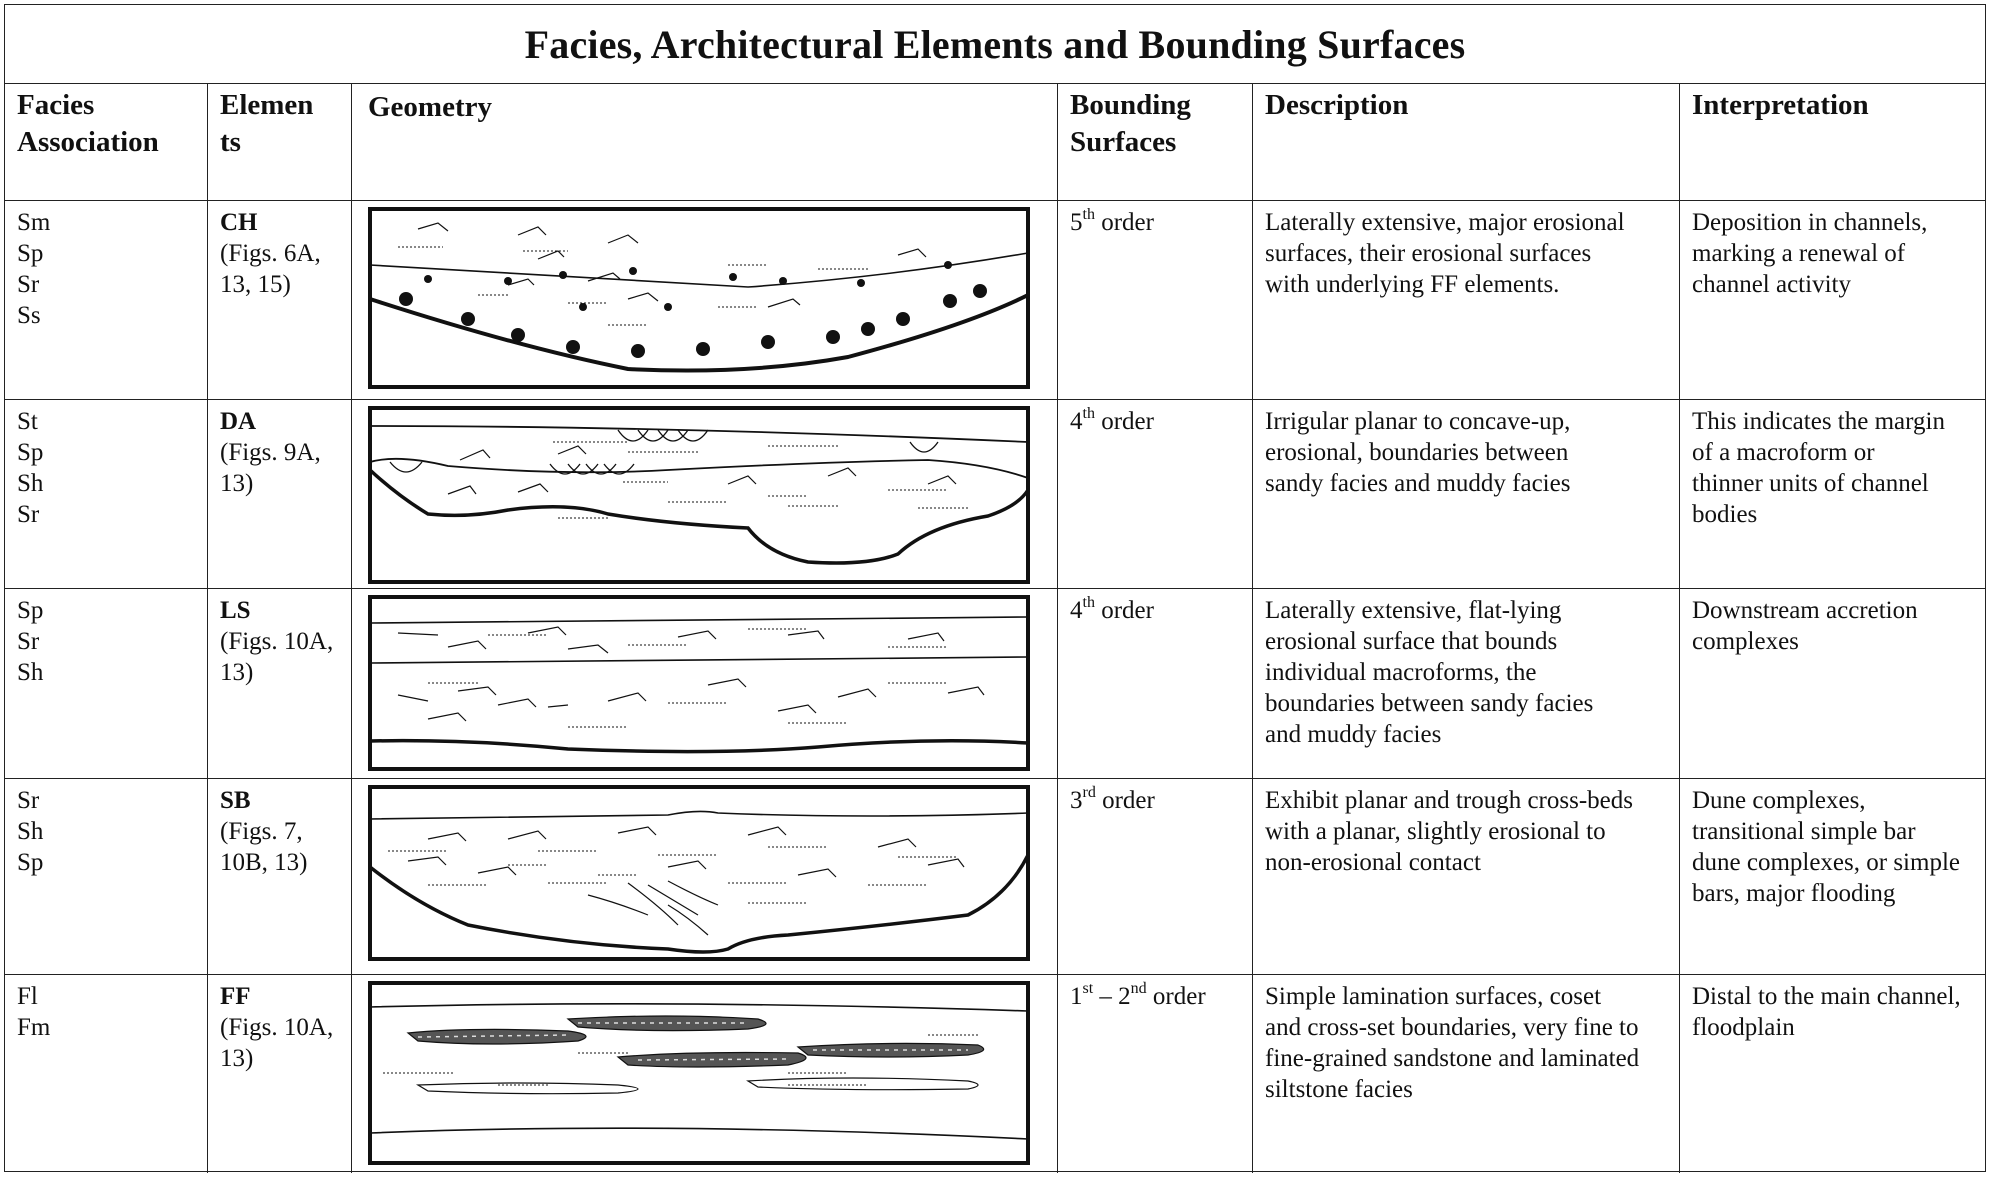 Image resolution: width=1991 pixels, height=1178 pixels. Describe the element at coordinates (235, 996) in the screenshot. I see `text-rows-4-element: FF` at that location.